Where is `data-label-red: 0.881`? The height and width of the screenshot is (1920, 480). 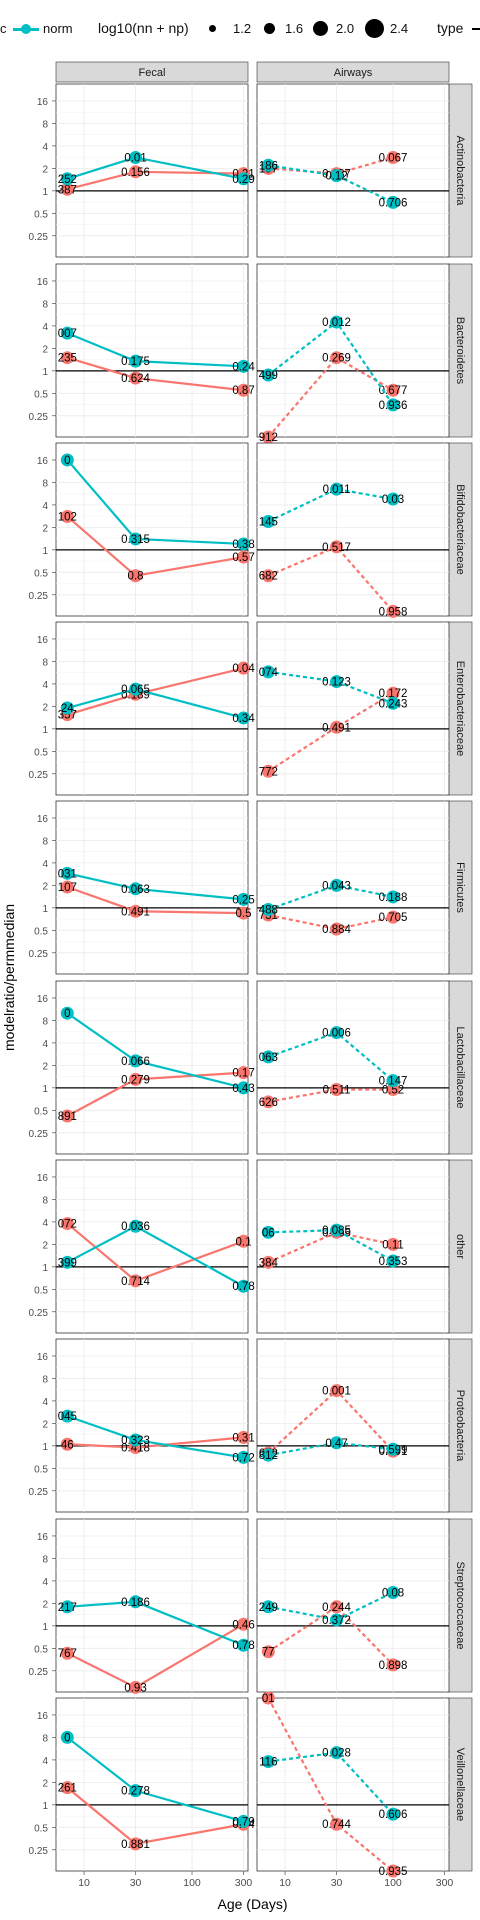
data-label-red: 0.881 is located at coordinates (135, 1845).